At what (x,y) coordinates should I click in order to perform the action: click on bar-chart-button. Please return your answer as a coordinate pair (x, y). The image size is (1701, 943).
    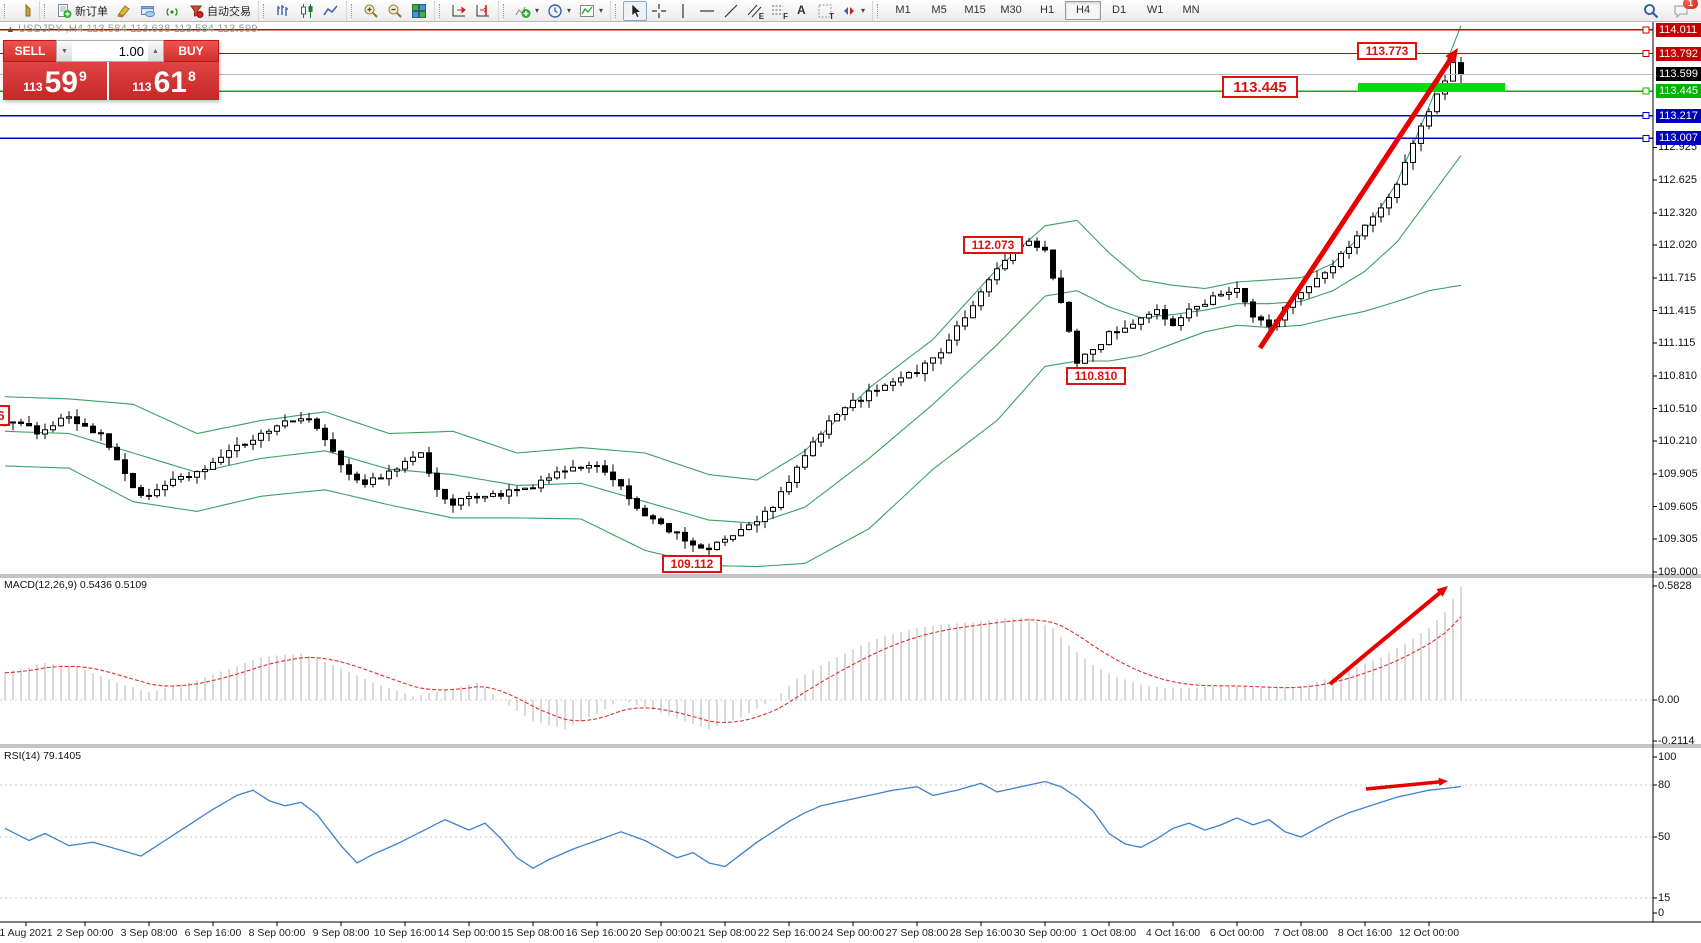
    Looking at the image, I should click on (283, 11).